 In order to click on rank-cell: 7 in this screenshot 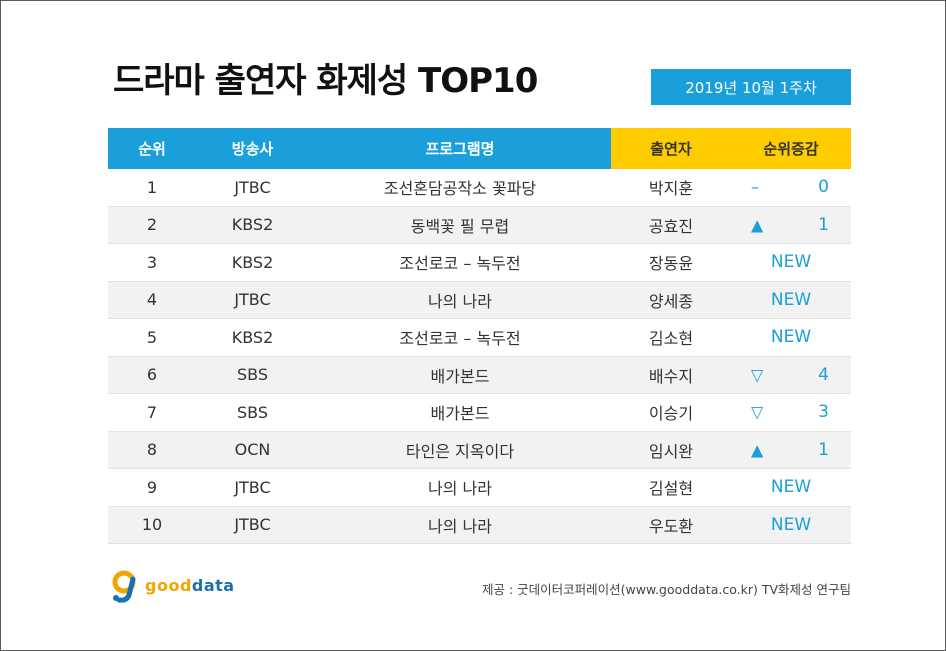, I will do `click(152, 412)`.